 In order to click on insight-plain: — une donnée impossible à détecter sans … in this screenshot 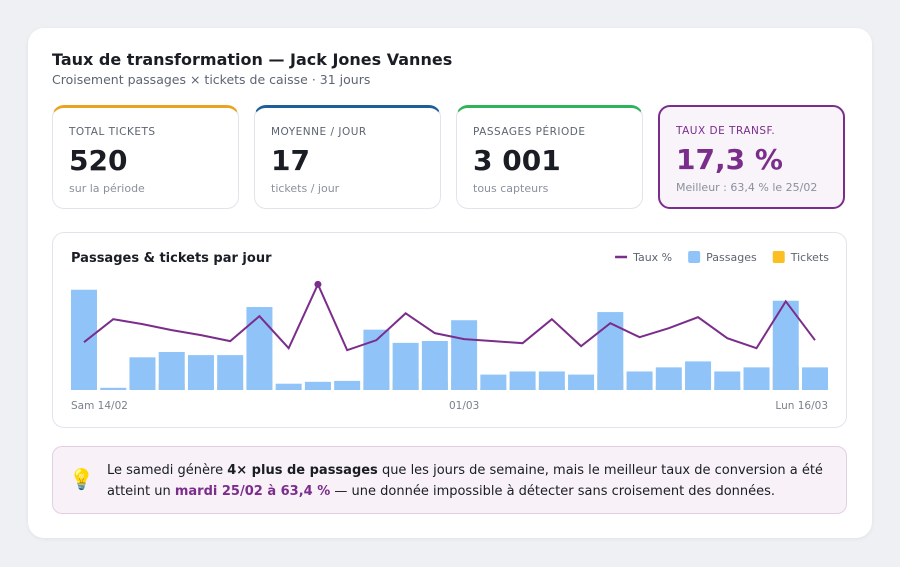, I will do `click(553, 491)`.